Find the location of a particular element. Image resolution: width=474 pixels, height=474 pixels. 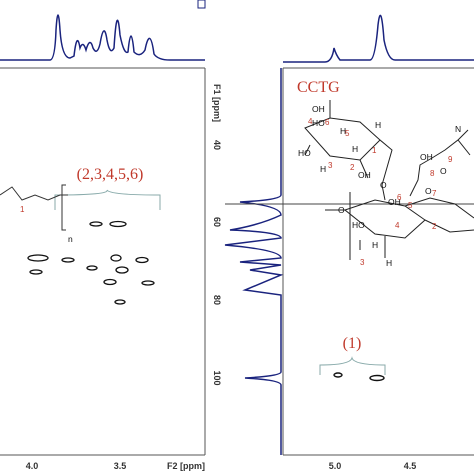

peak-label: (1) is located at coordinates (352, 343).